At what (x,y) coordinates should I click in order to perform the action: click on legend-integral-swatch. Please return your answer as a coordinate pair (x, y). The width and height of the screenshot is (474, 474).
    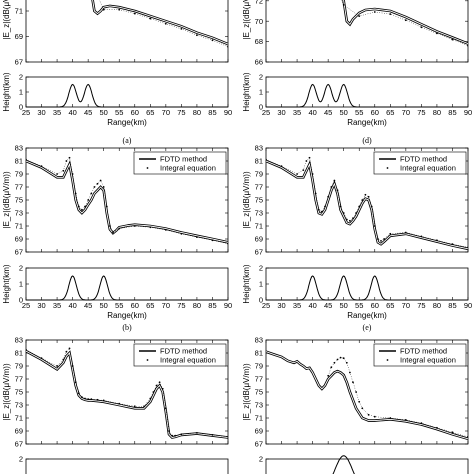
    Looking at the image, I should click on (387, 168).